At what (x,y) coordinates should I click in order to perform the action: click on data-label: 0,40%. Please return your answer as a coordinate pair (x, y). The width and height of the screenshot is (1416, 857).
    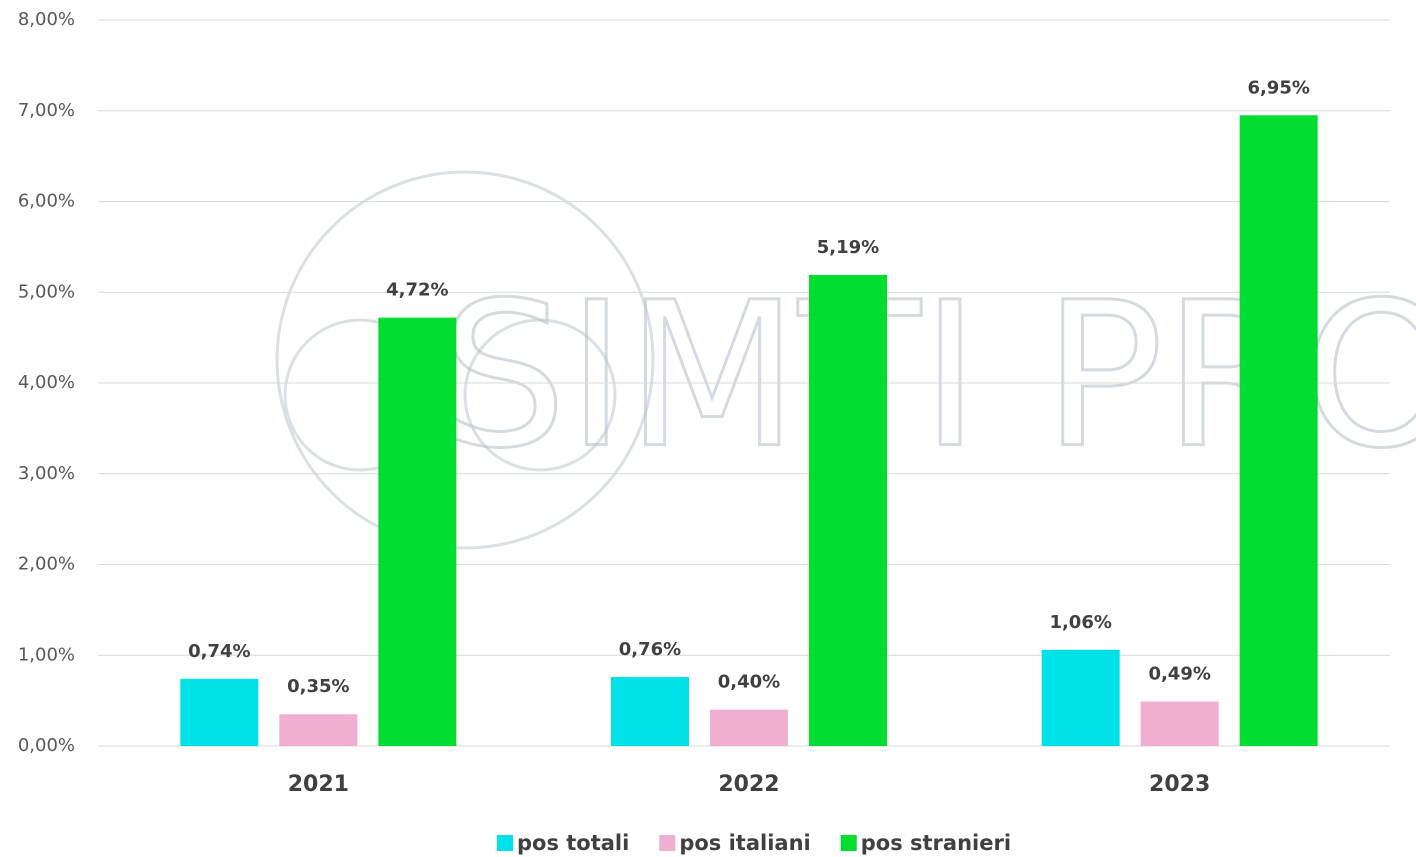
    Looking at the image, I should click on (749, 682).